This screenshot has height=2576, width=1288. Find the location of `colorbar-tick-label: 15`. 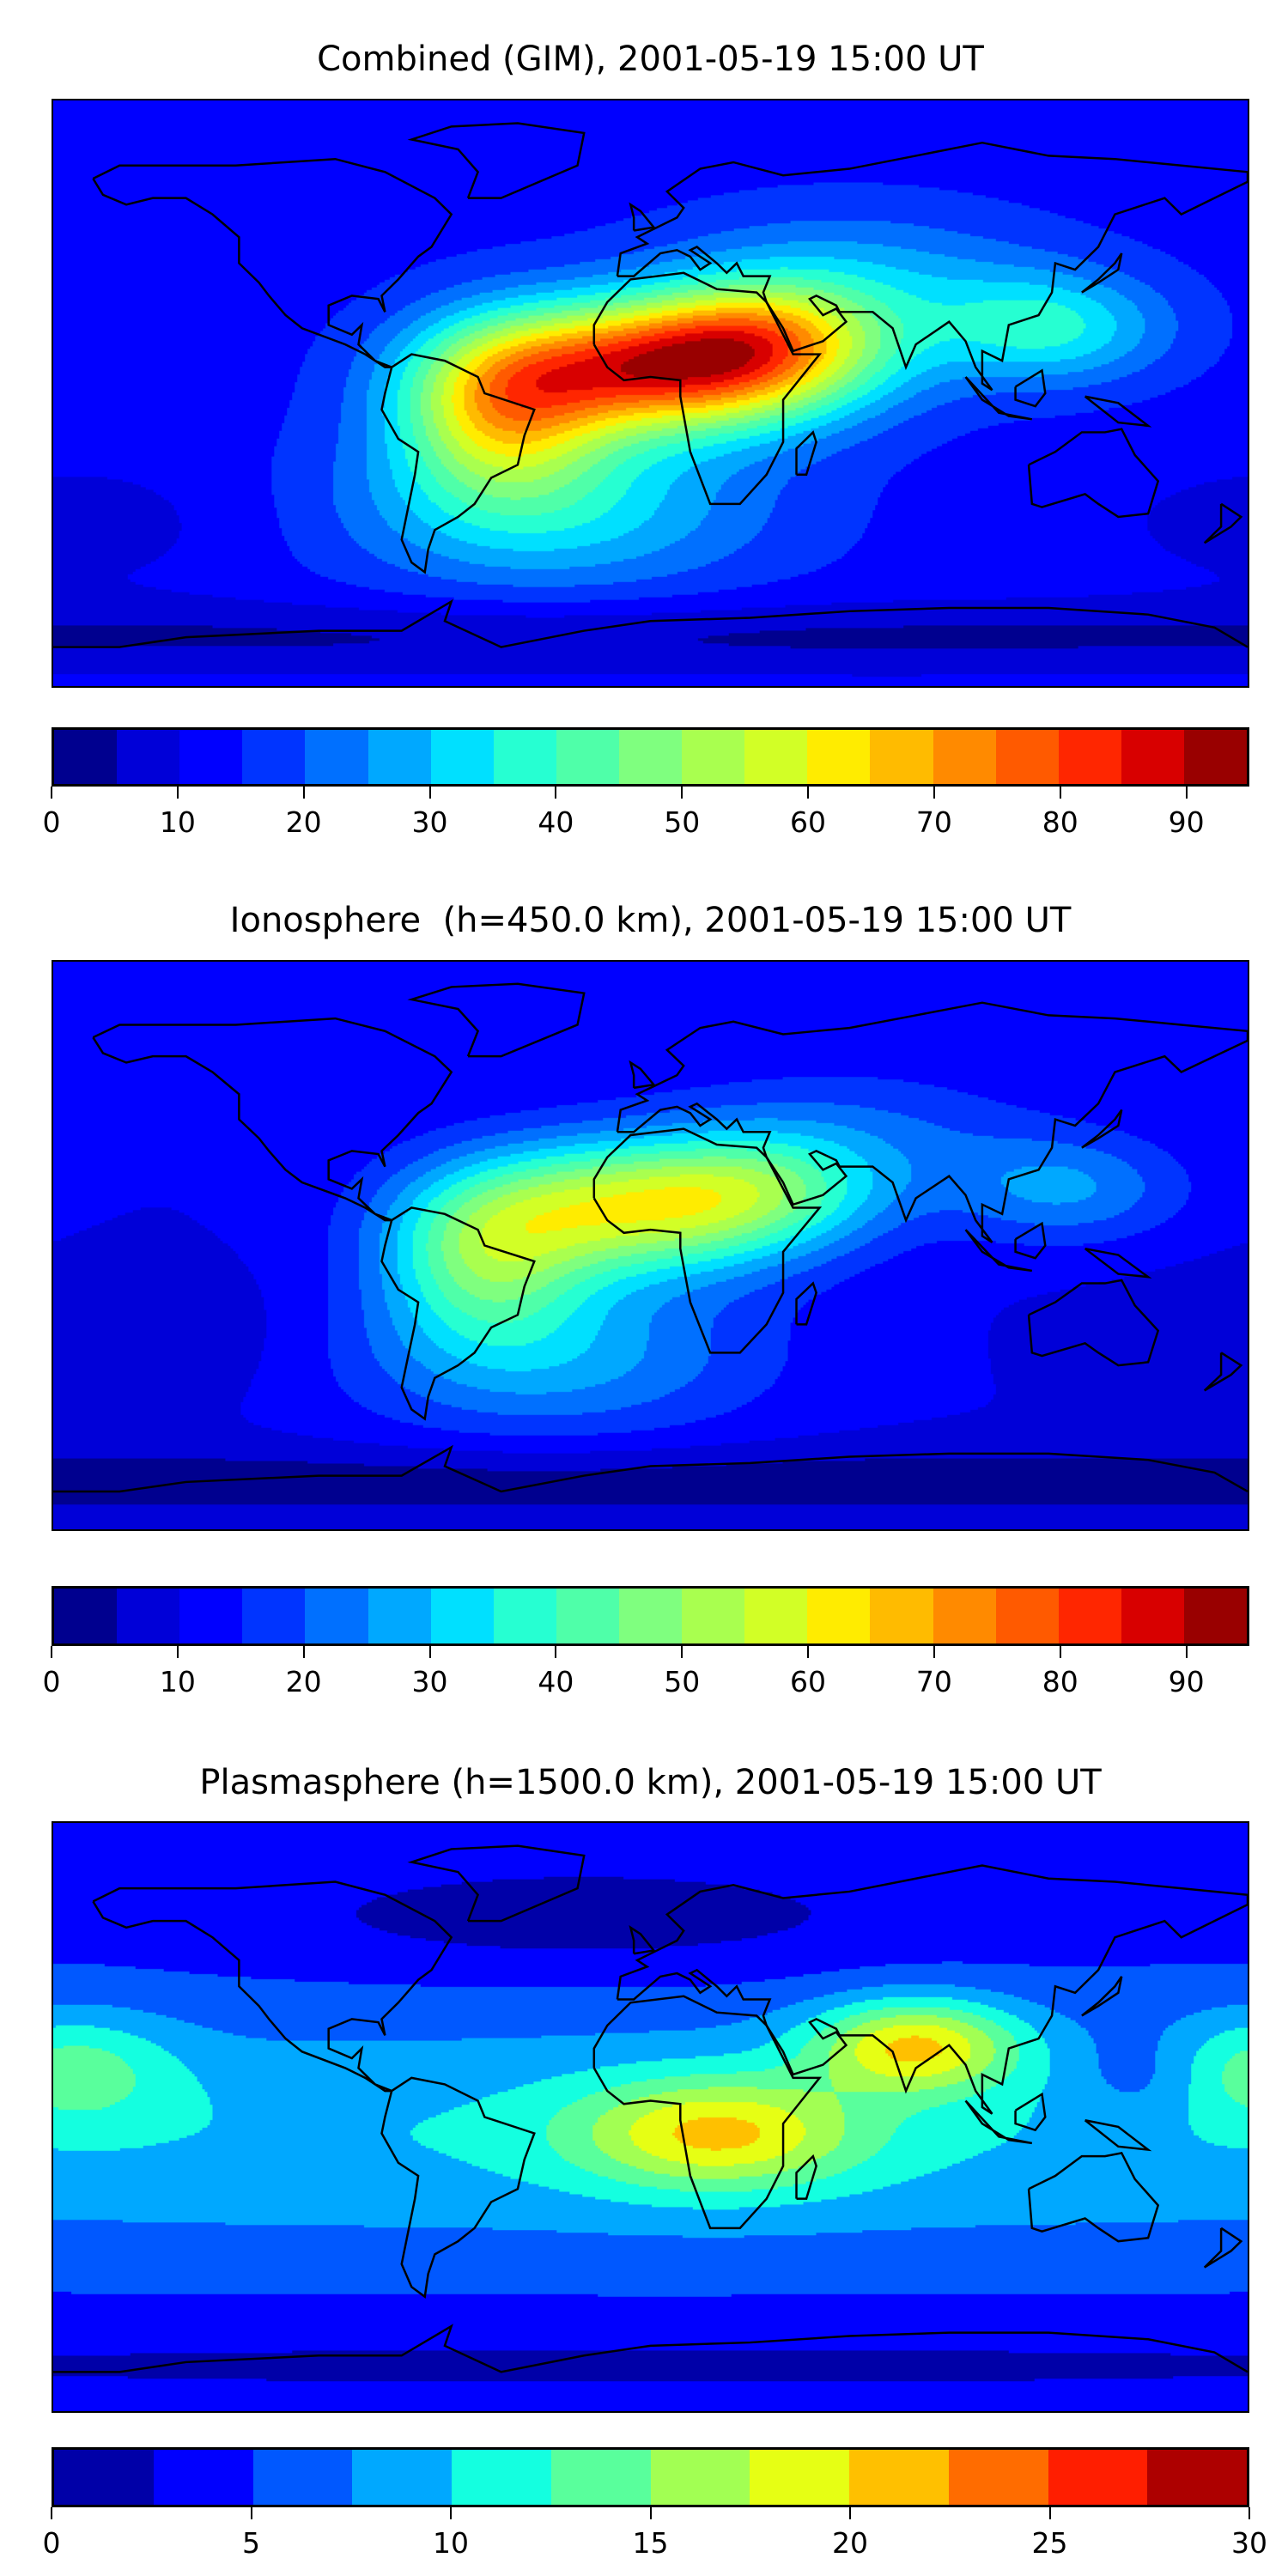

colorbar-tick-label: 15 is located at coordinates (651, 2543).